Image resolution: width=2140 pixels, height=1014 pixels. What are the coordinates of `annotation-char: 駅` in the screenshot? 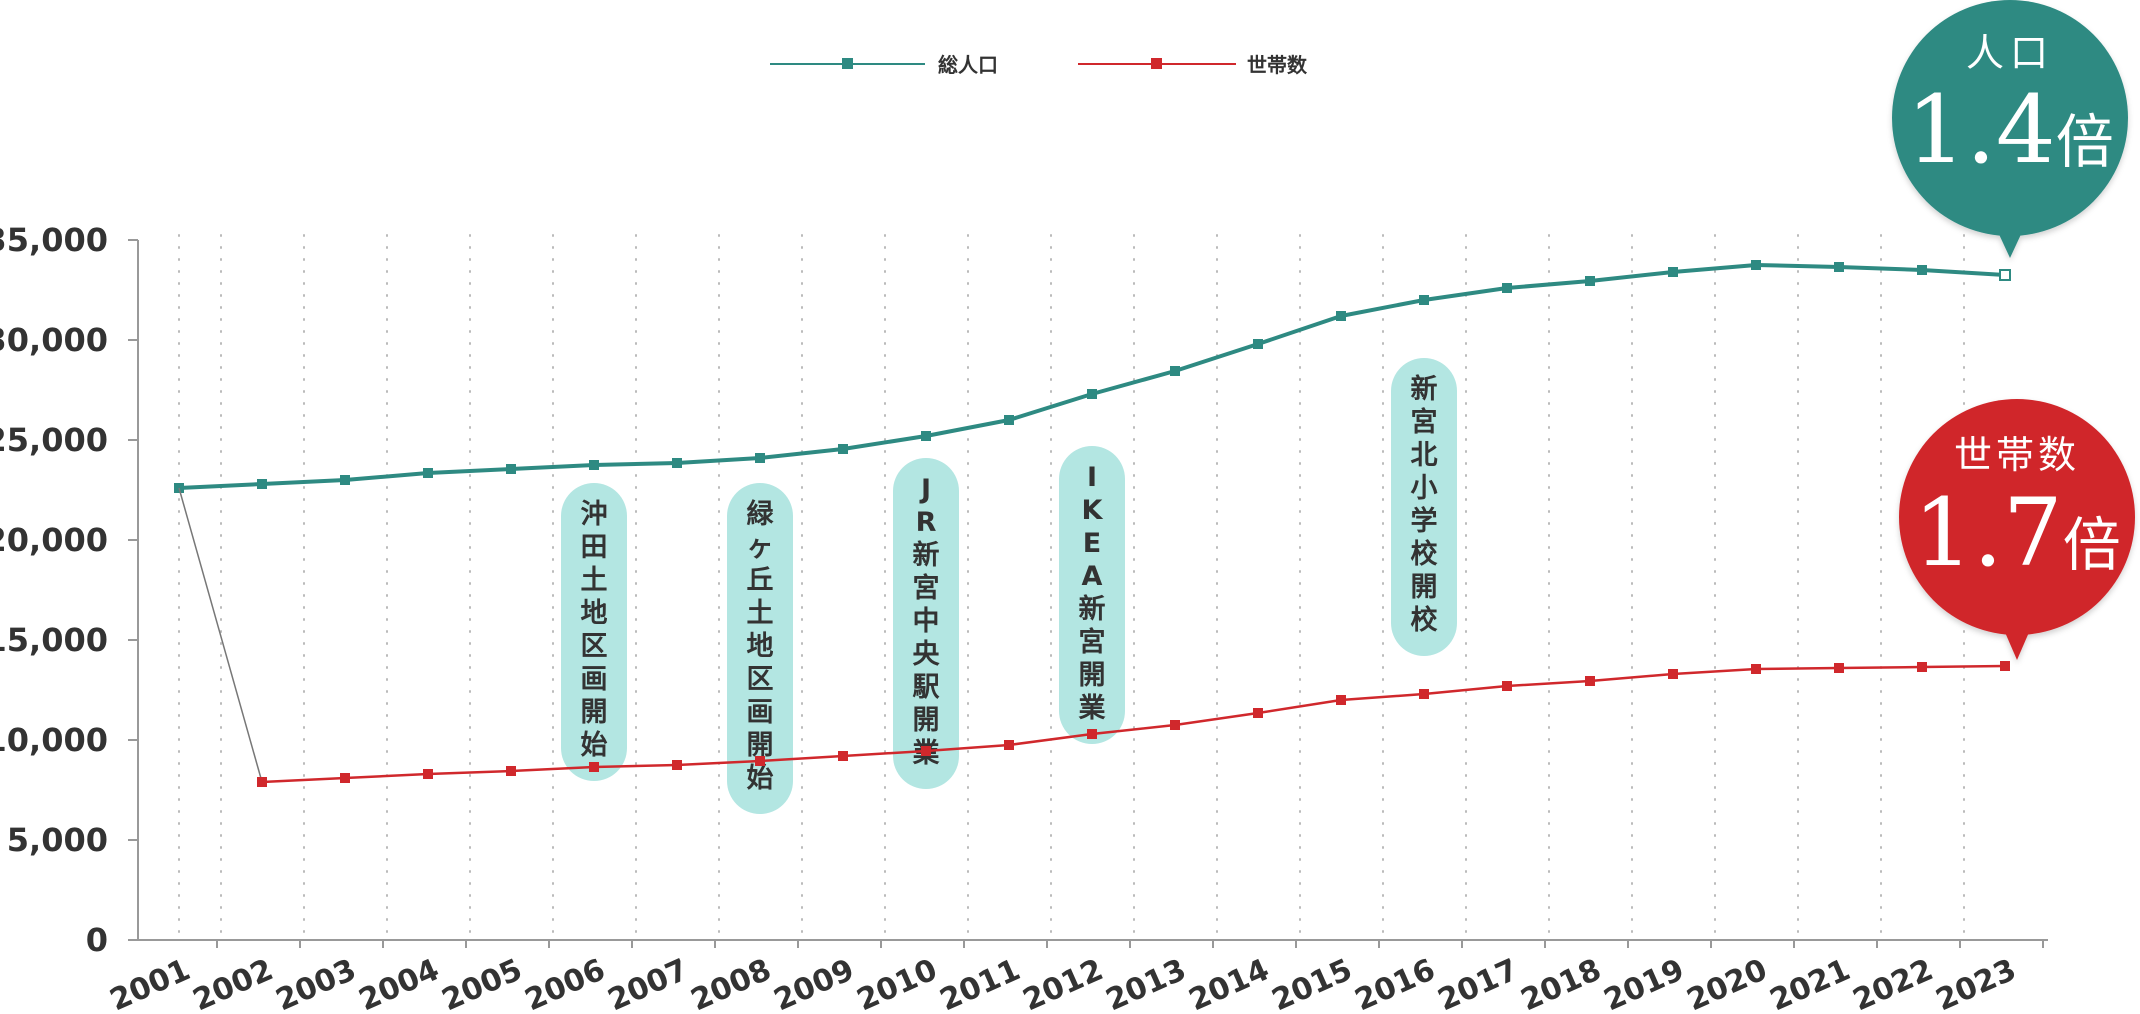 It's located at (926, 687).